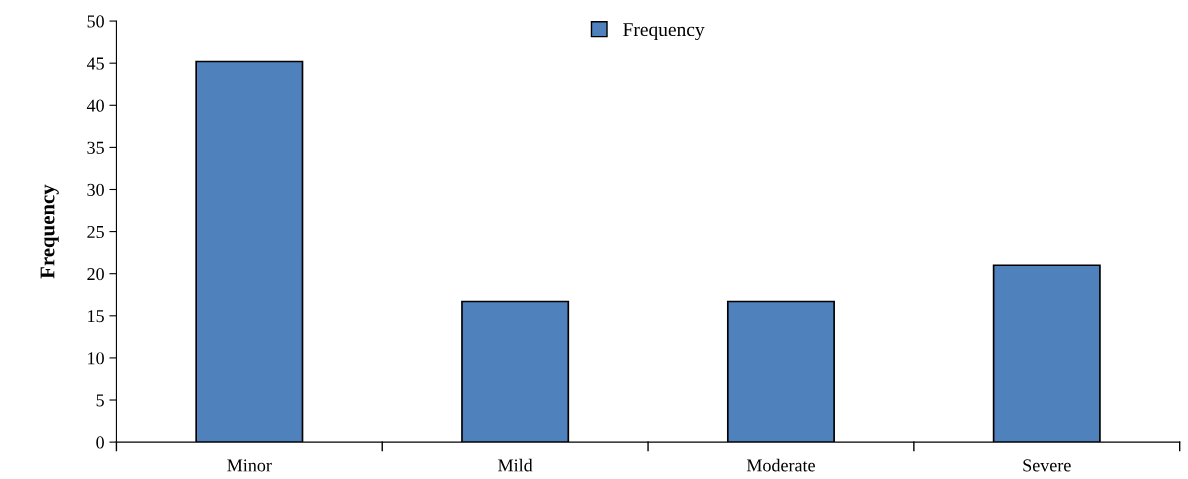 The image size is (1188, 479). What do you see at coordinates (95, 105) in the screenshot?
I see `y-tick-label: 40` at bounding box center [95, 105].